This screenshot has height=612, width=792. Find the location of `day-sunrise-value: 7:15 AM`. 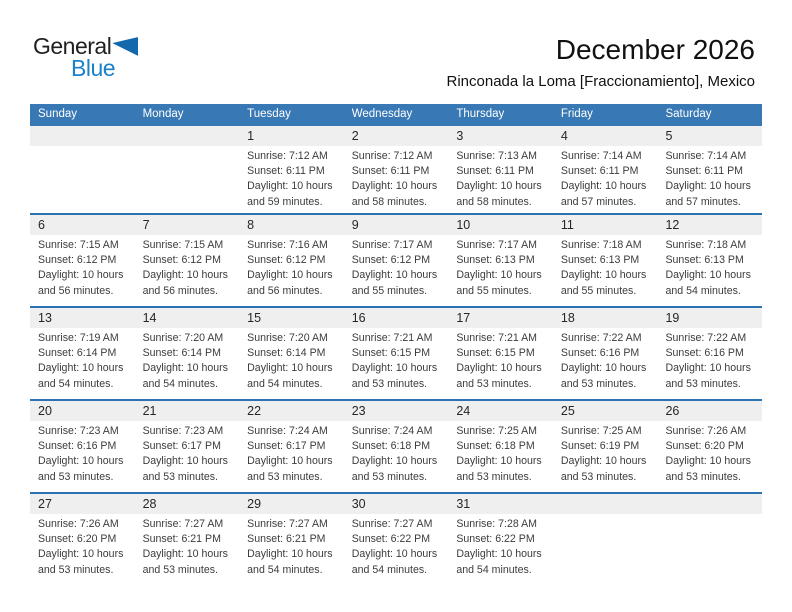

day-sunrise-value: 7:15 AM is located at coordinates (204, 245).